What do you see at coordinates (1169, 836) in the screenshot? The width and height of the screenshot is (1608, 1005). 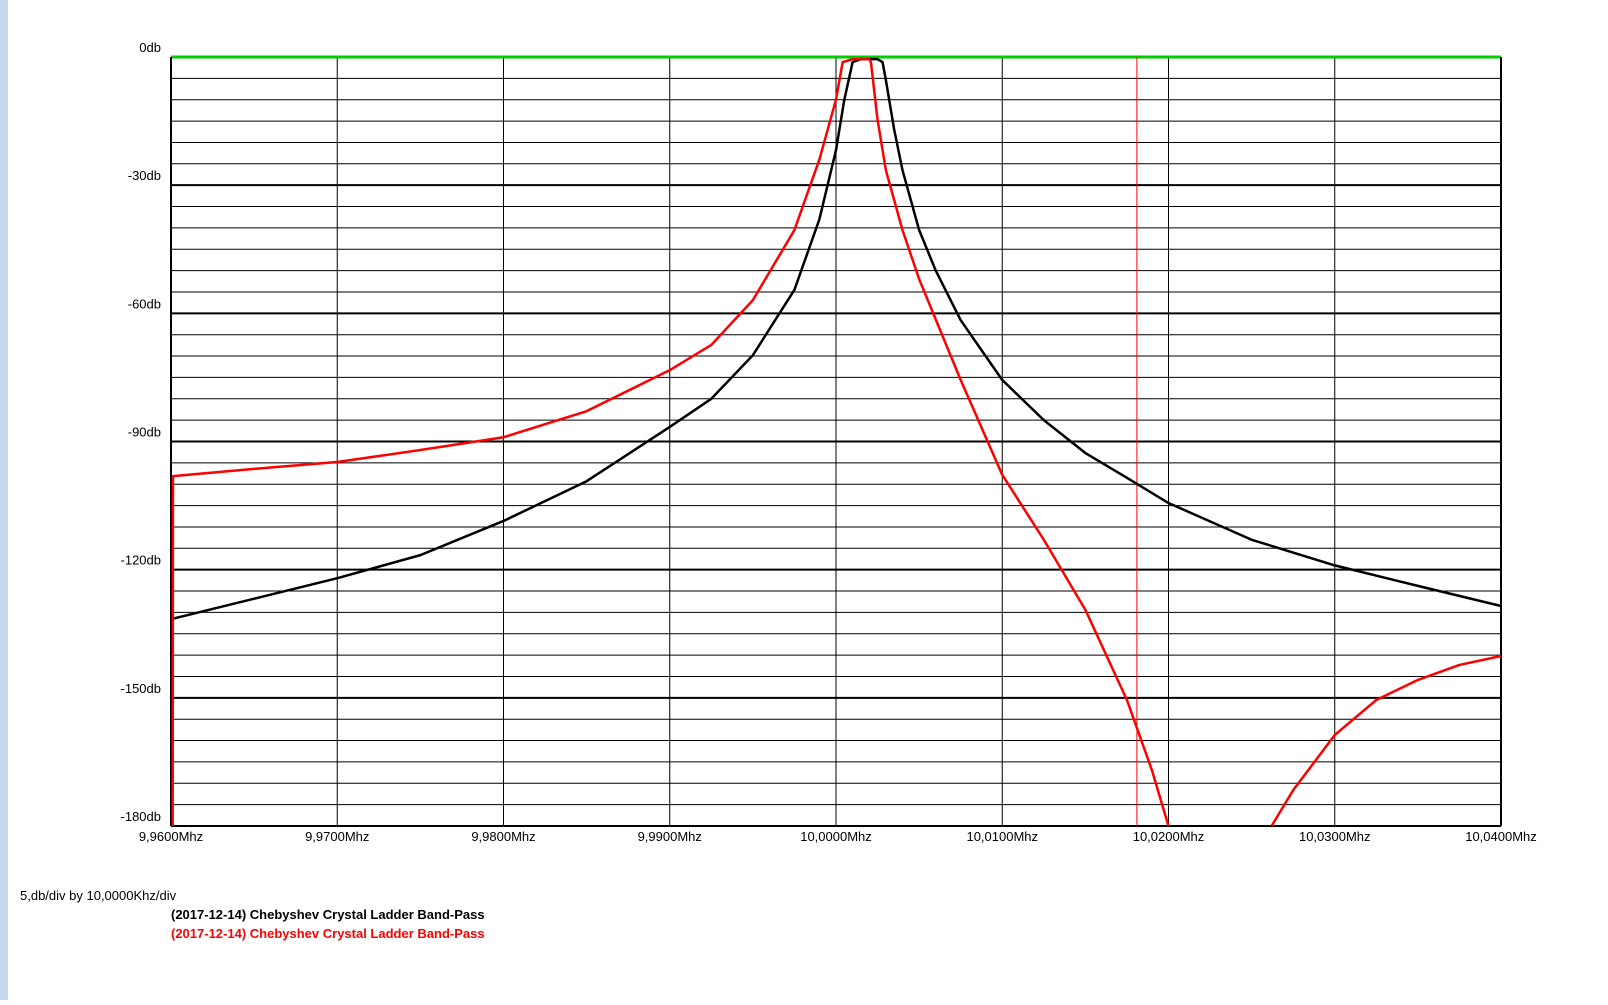 I see `x-tick-label: 10,0200Mhz` at bounding box center [1169, 836].